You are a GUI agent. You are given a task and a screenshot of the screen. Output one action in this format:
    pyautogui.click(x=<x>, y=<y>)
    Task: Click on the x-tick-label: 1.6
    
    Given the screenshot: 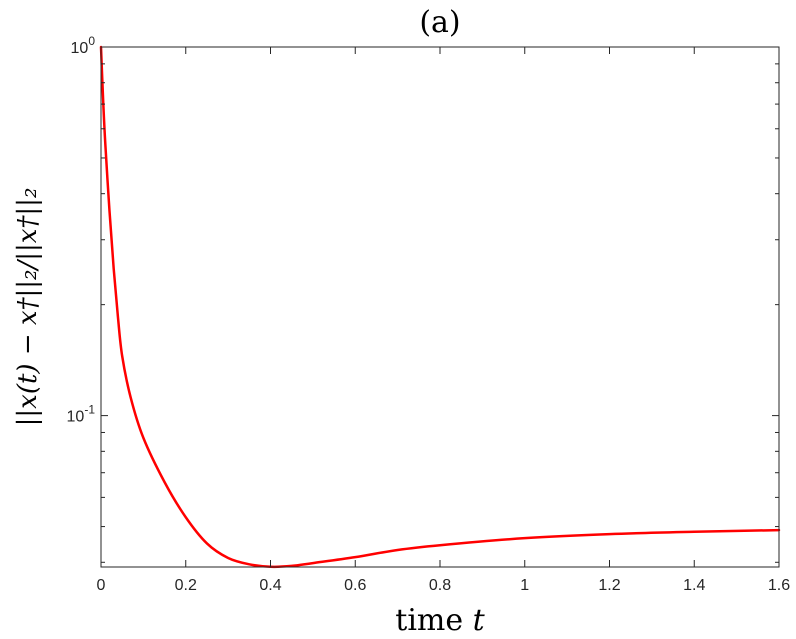 What is the action you would take?
    pyautogui.click(x=779, y=585)
    